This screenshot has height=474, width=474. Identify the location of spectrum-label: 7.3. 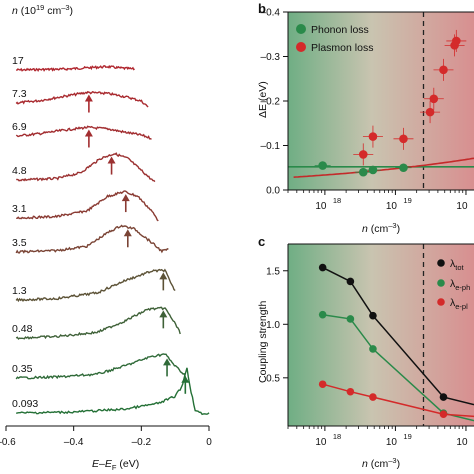
(19, 94).